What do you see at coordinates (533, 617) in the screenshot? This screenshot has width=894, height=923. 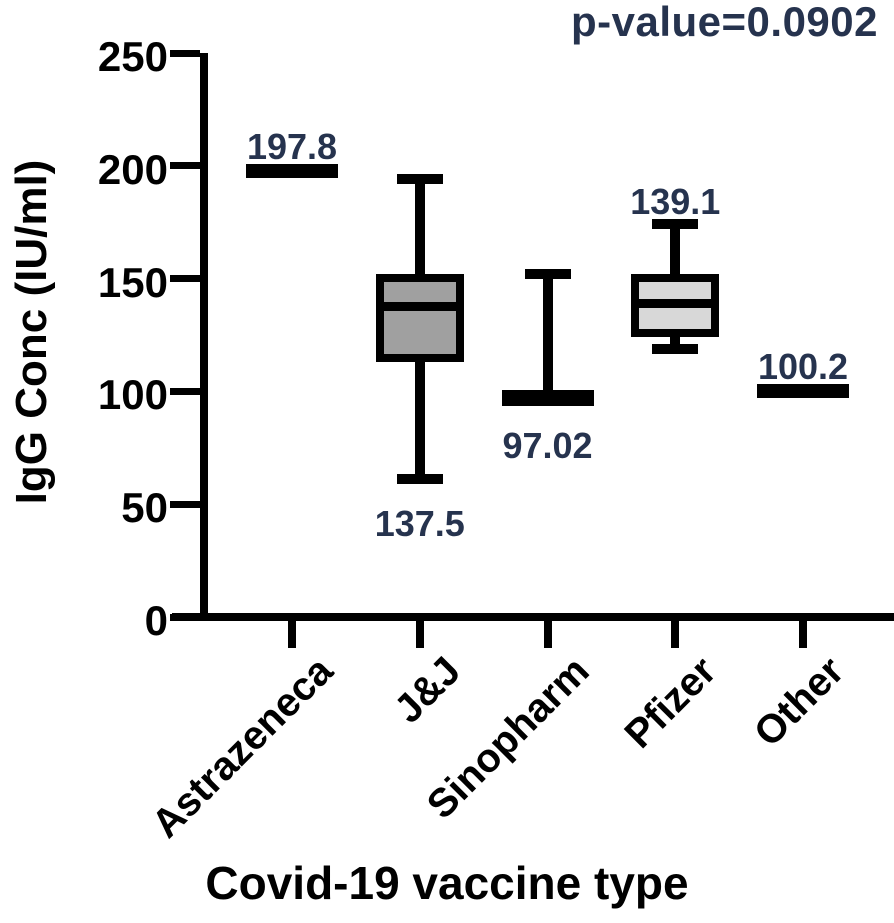 I see `x-axis-line` at bounding box center [533, 617].